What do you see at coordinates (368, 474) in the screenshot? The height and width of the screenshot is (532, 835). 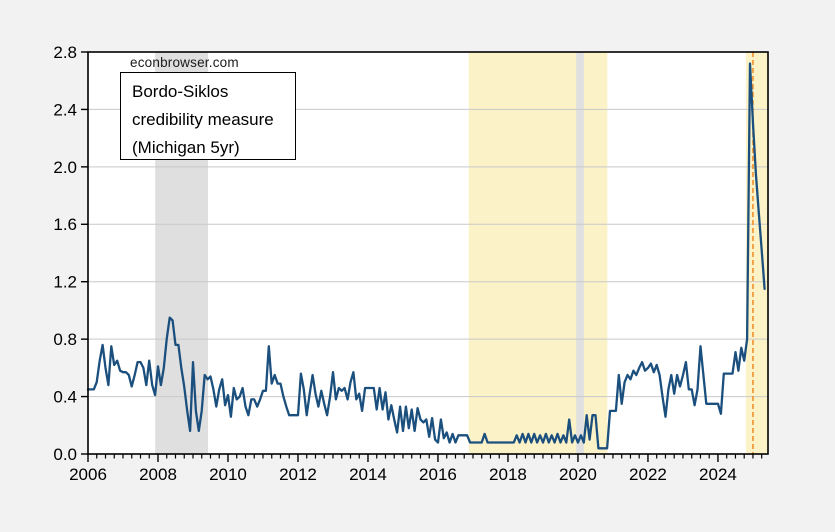 I see `x-tick-label: 2014` at bounding box center [368, 474].